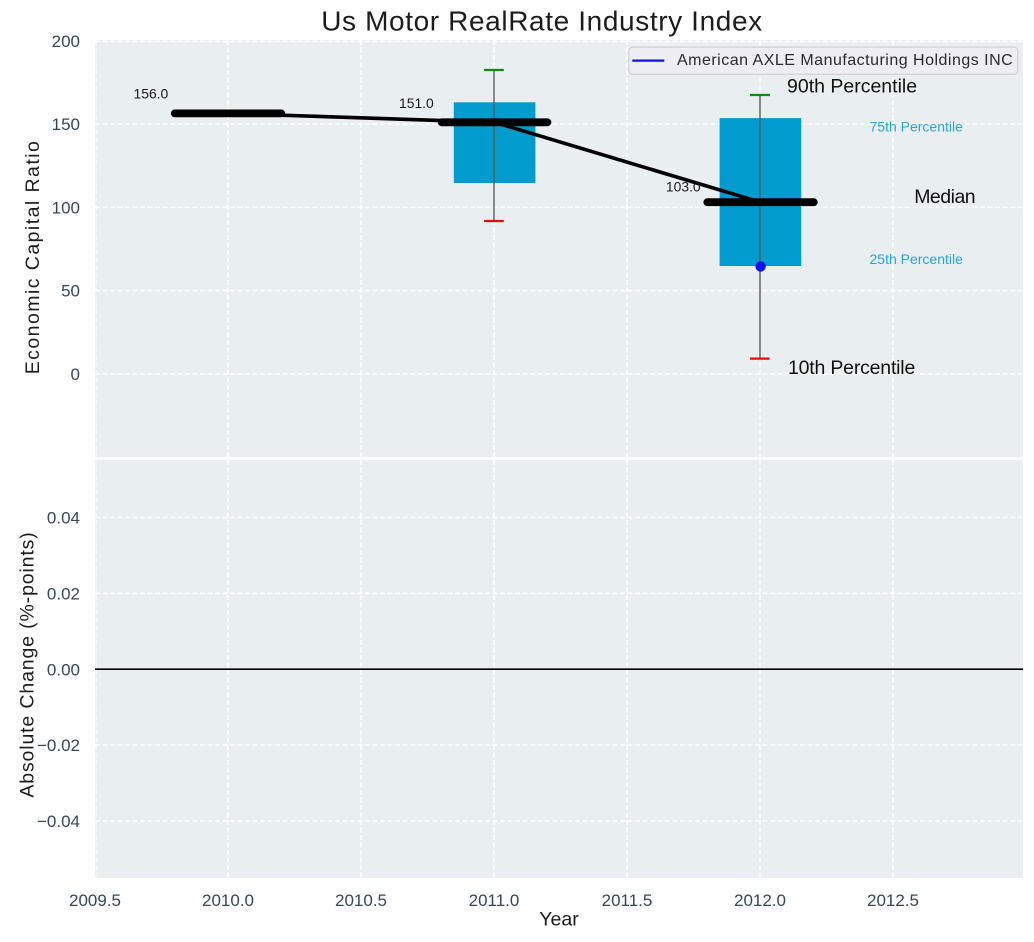 The width and height of the screenshot is (1034, 942). Describe the element at coordinates (66, 124) in the screenshot. I see `svg-text: 150` at that location.